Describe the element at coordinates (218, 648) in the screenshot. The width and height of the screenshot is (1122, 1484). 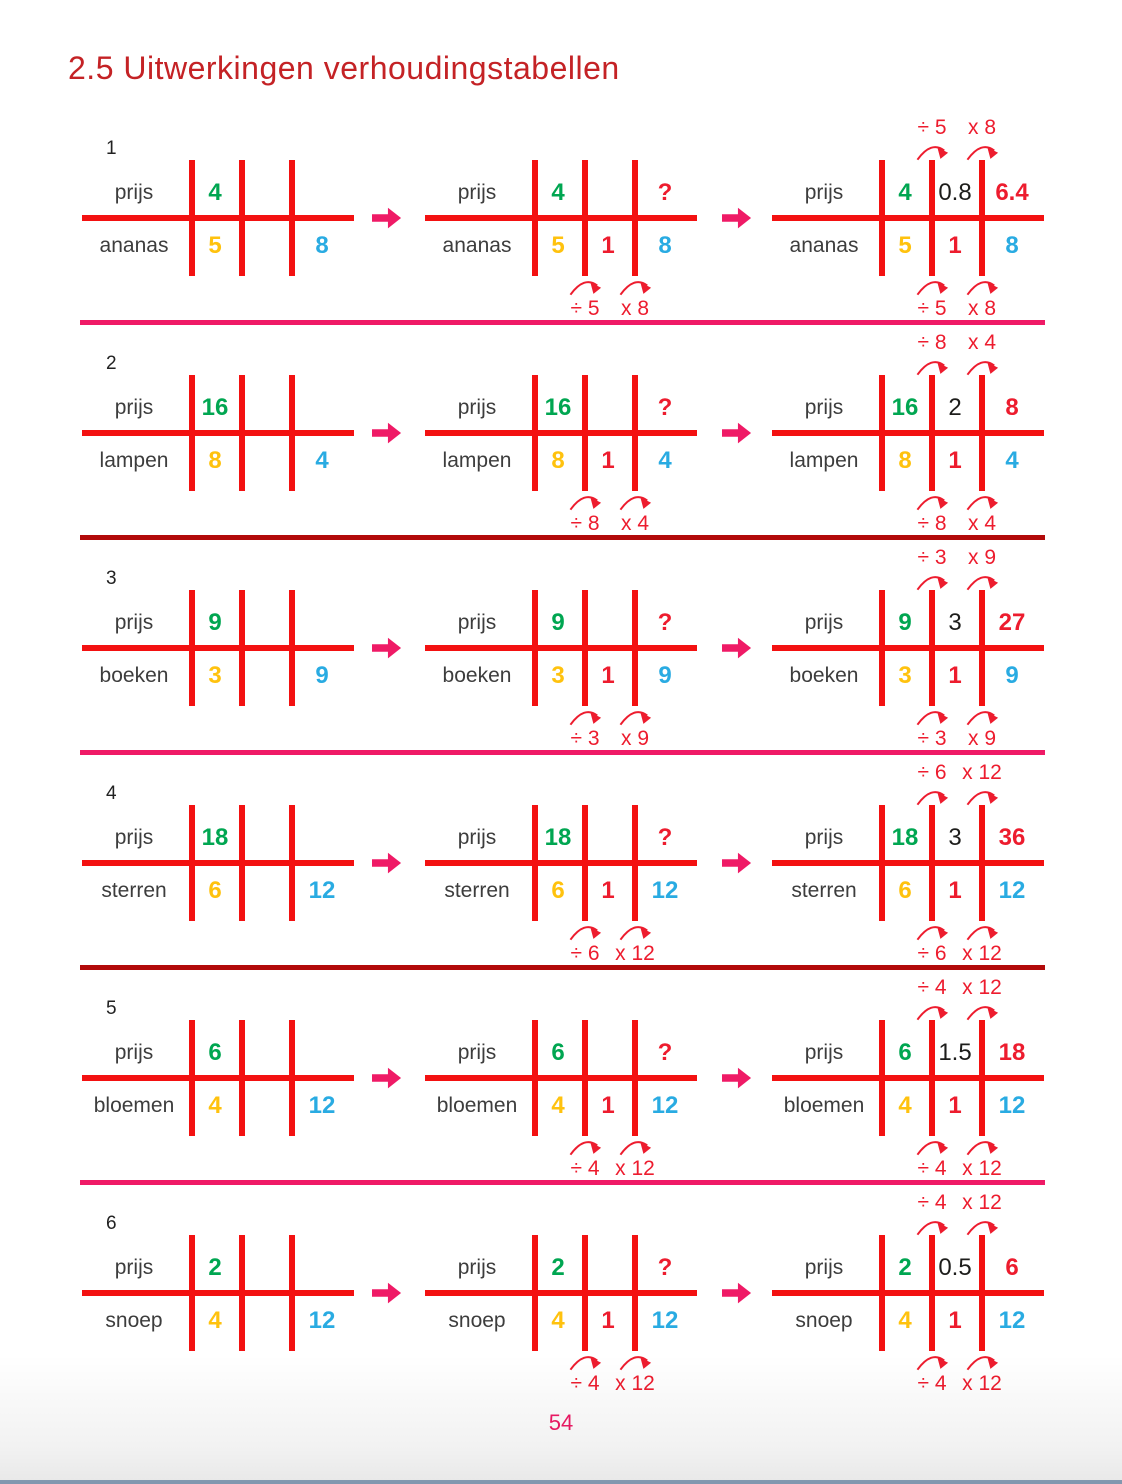
I see `table-grid: prijs boeken 9 3 9` at that location.